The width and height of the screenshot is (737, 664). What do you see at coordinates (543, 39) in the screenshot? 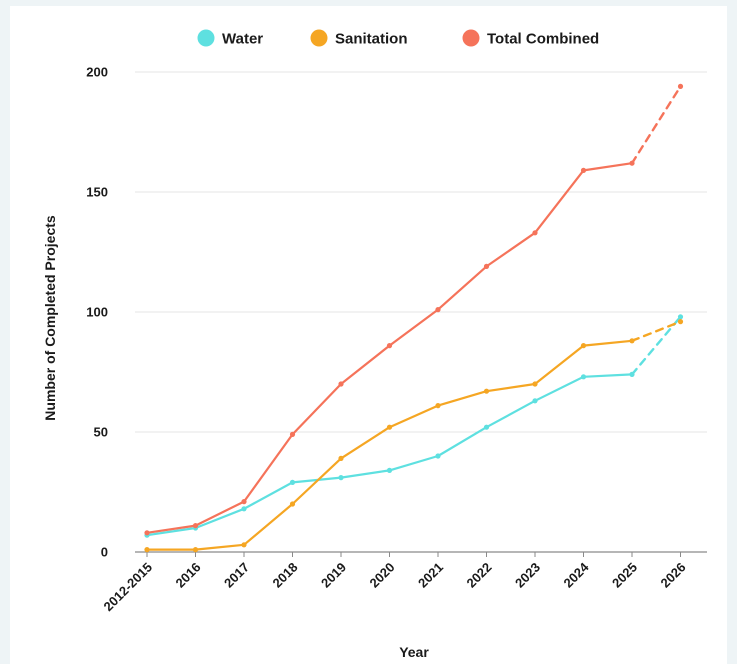
I see `legend-label: Total Combined` at bounding box center [543, 39].